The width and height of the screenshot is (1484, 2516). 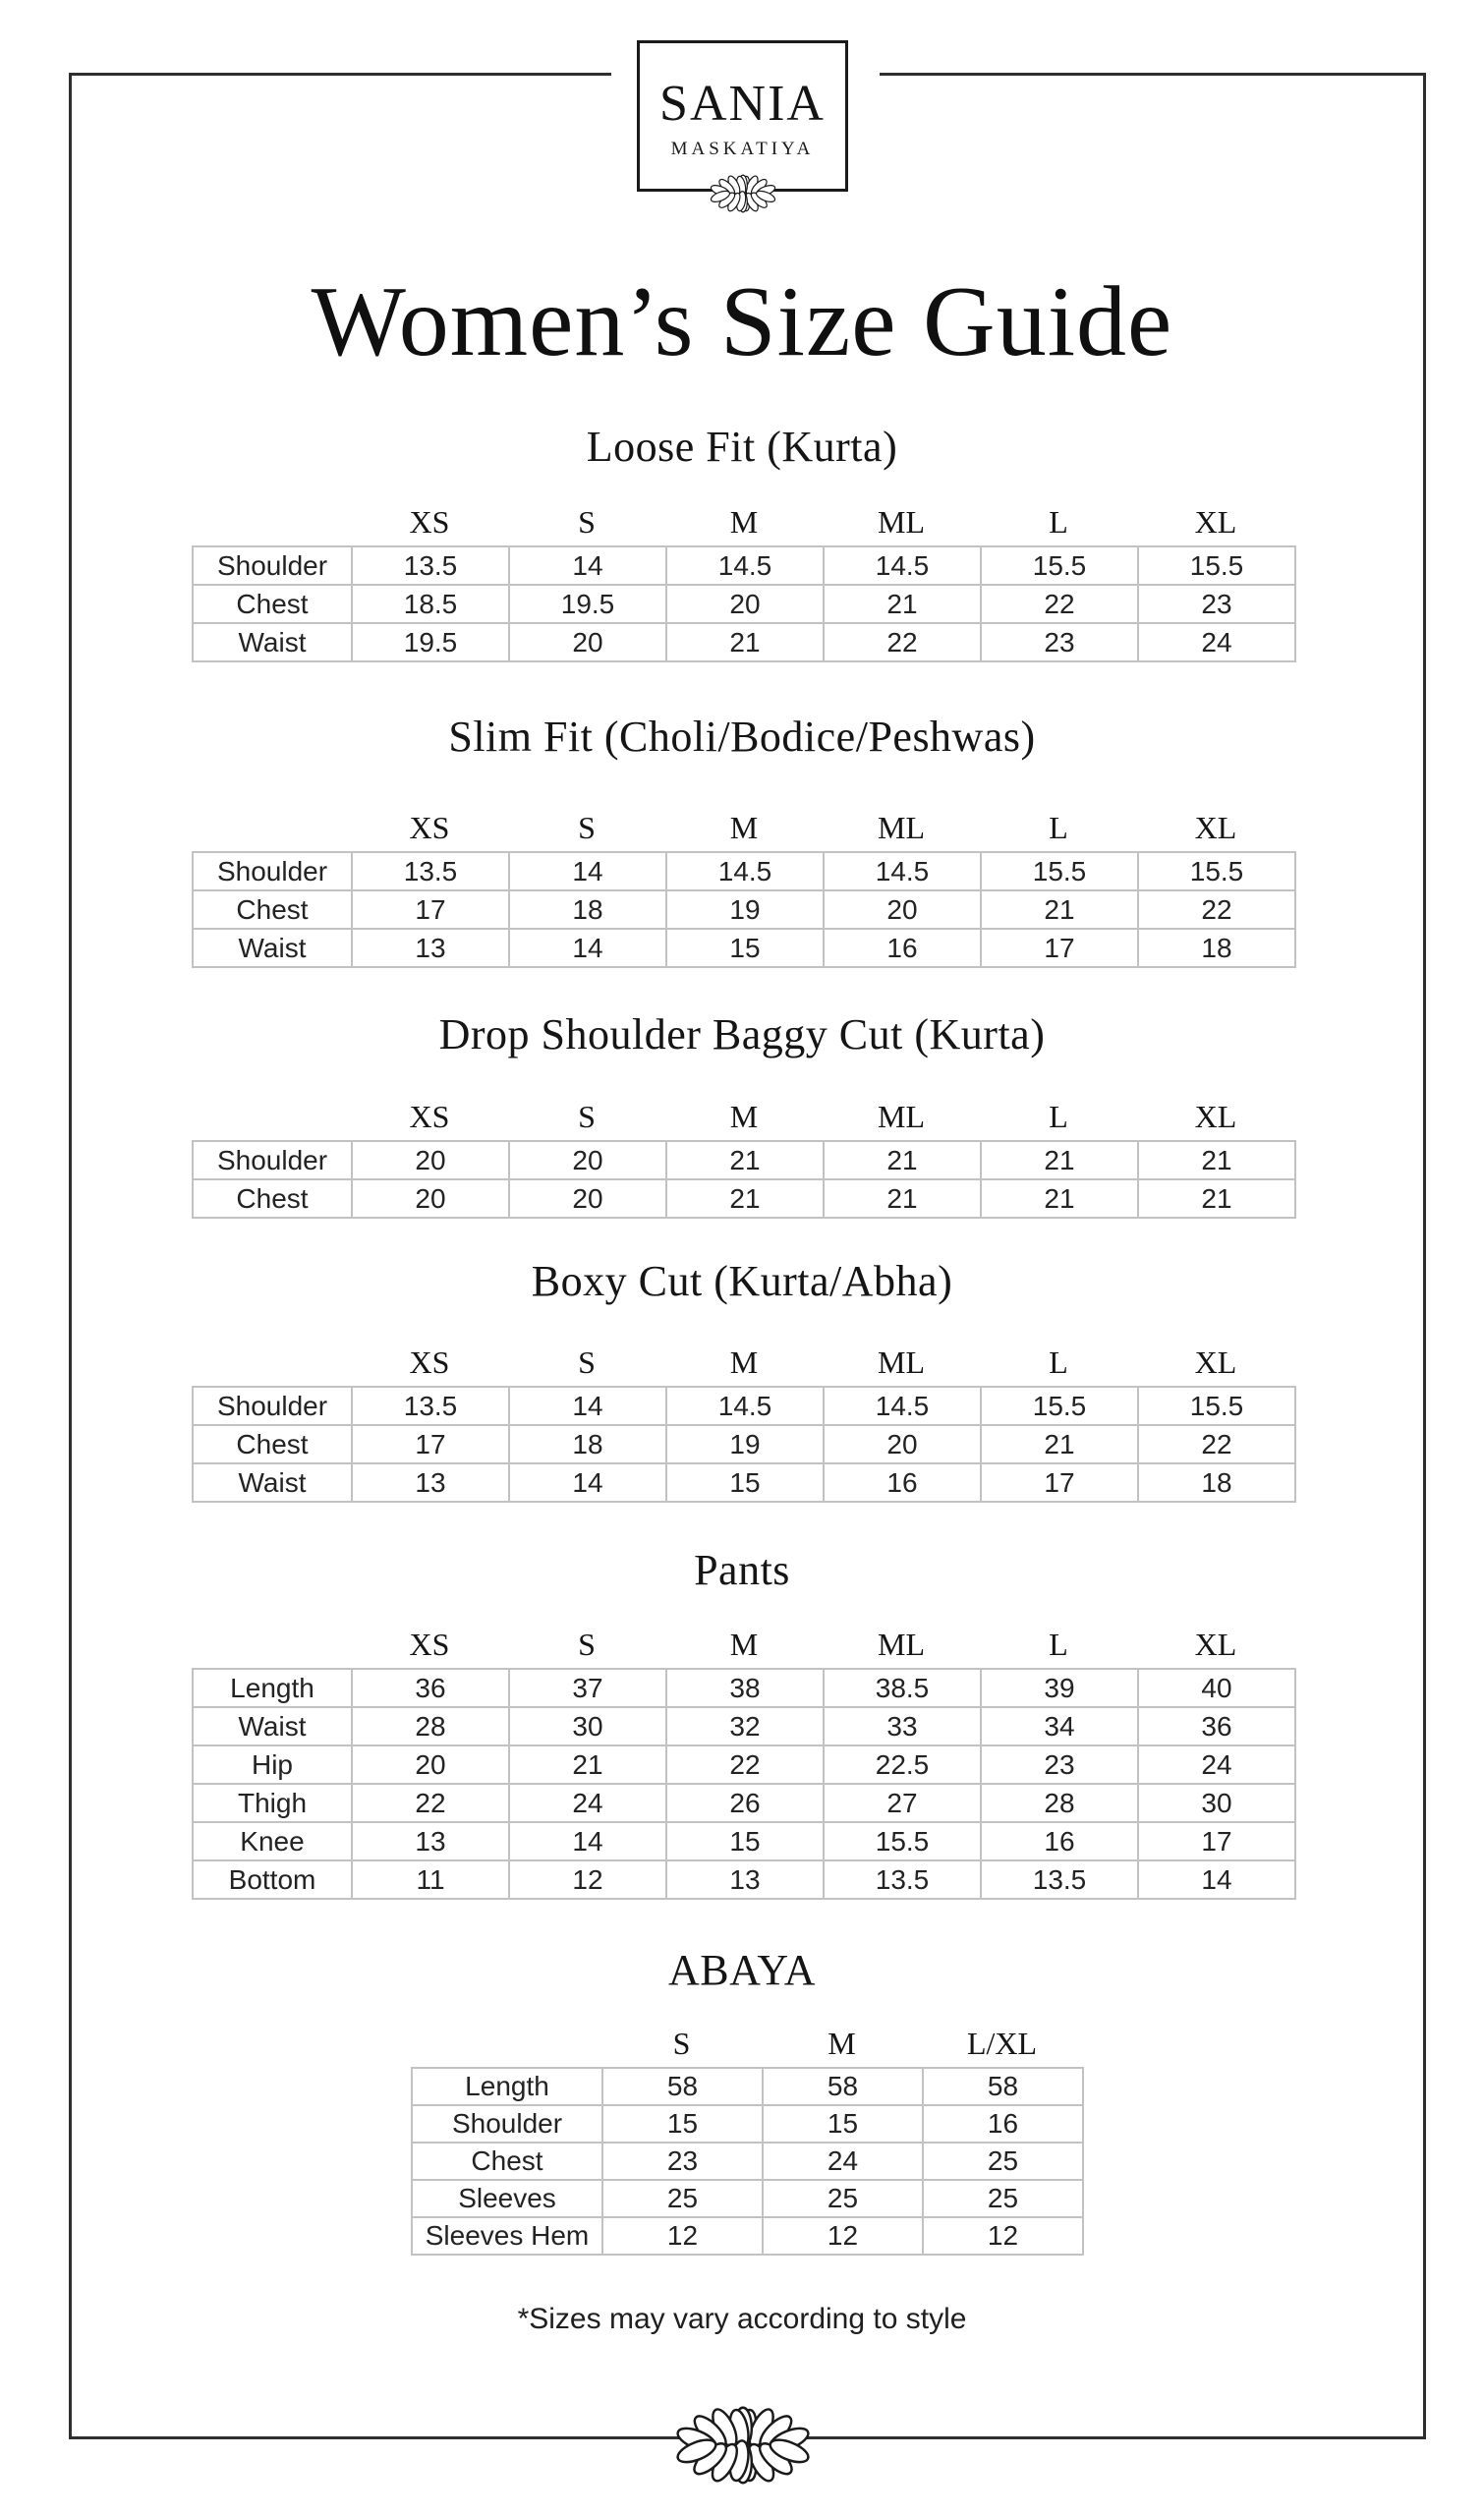 I want to click on table-row: Chest 23 24 25, so click(x=747, y=2161).